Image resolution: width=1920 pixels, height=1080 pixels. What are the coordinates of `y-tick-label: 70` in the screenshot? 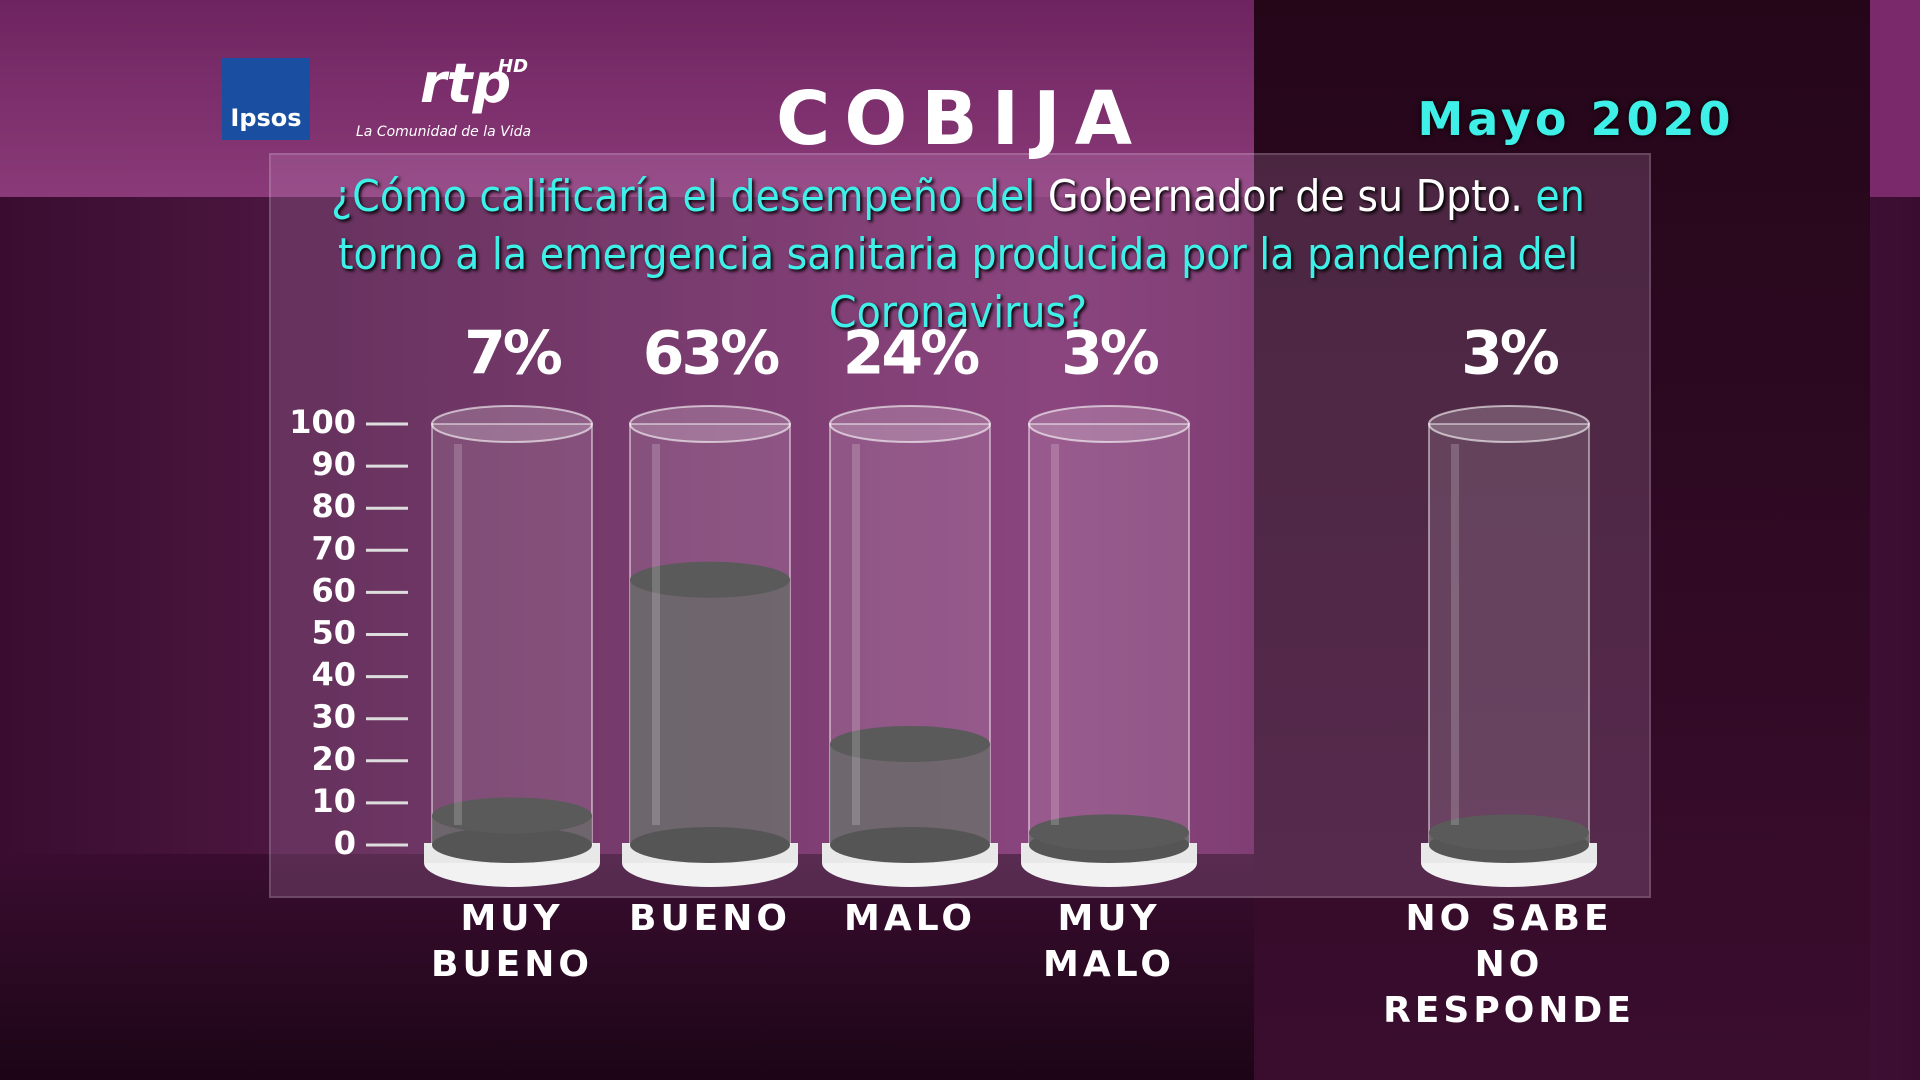 It's located at (333, 548).